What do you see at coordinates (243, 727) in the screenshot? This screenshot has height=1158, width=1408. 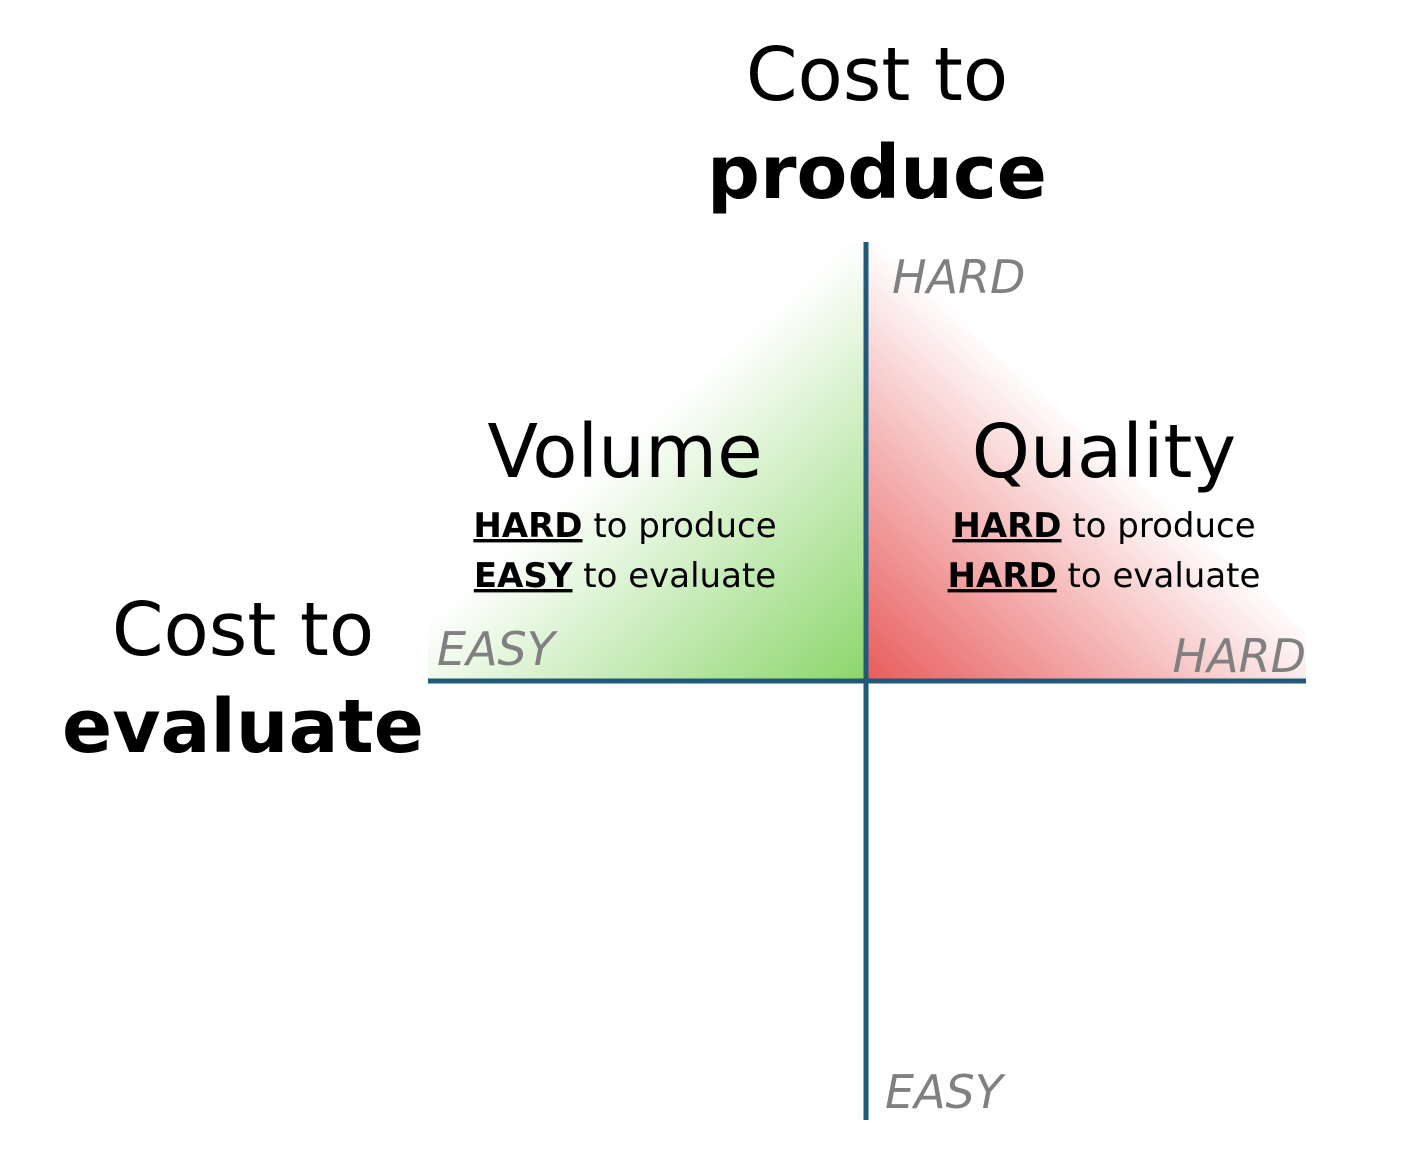 I see `x-axis-title: evaluate` at bounding box center [243, 727].